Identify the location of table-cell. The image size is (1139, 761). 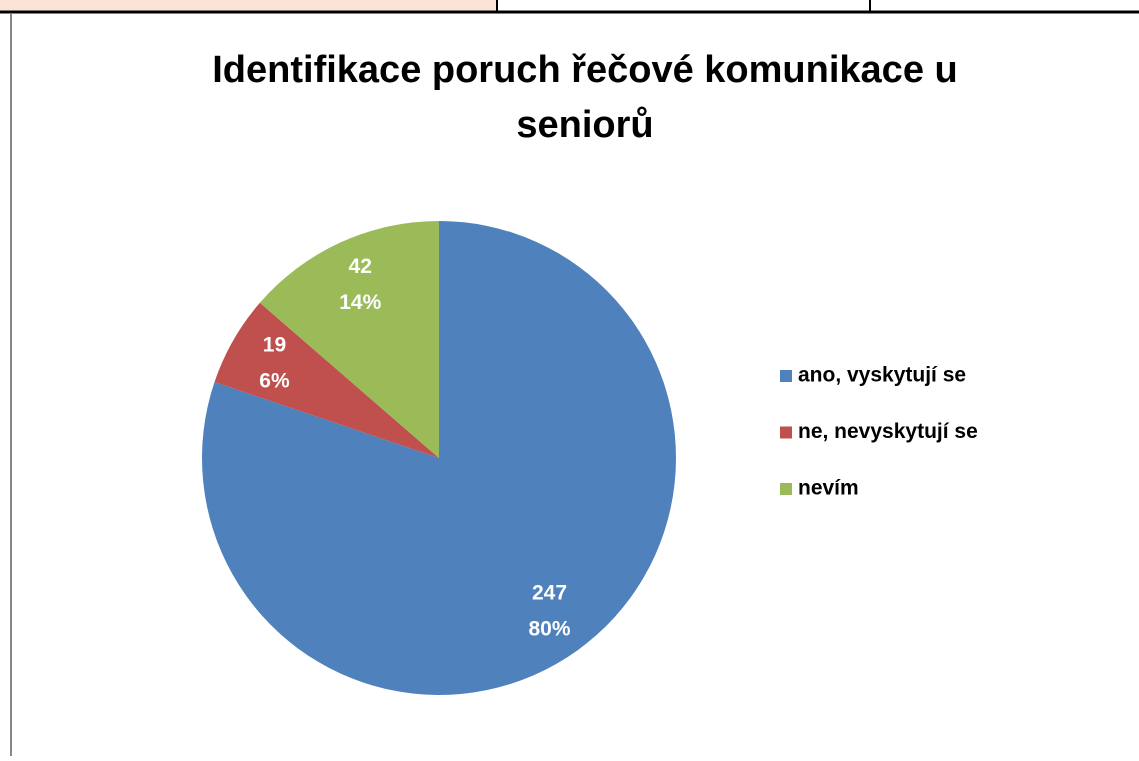
(248, 6).